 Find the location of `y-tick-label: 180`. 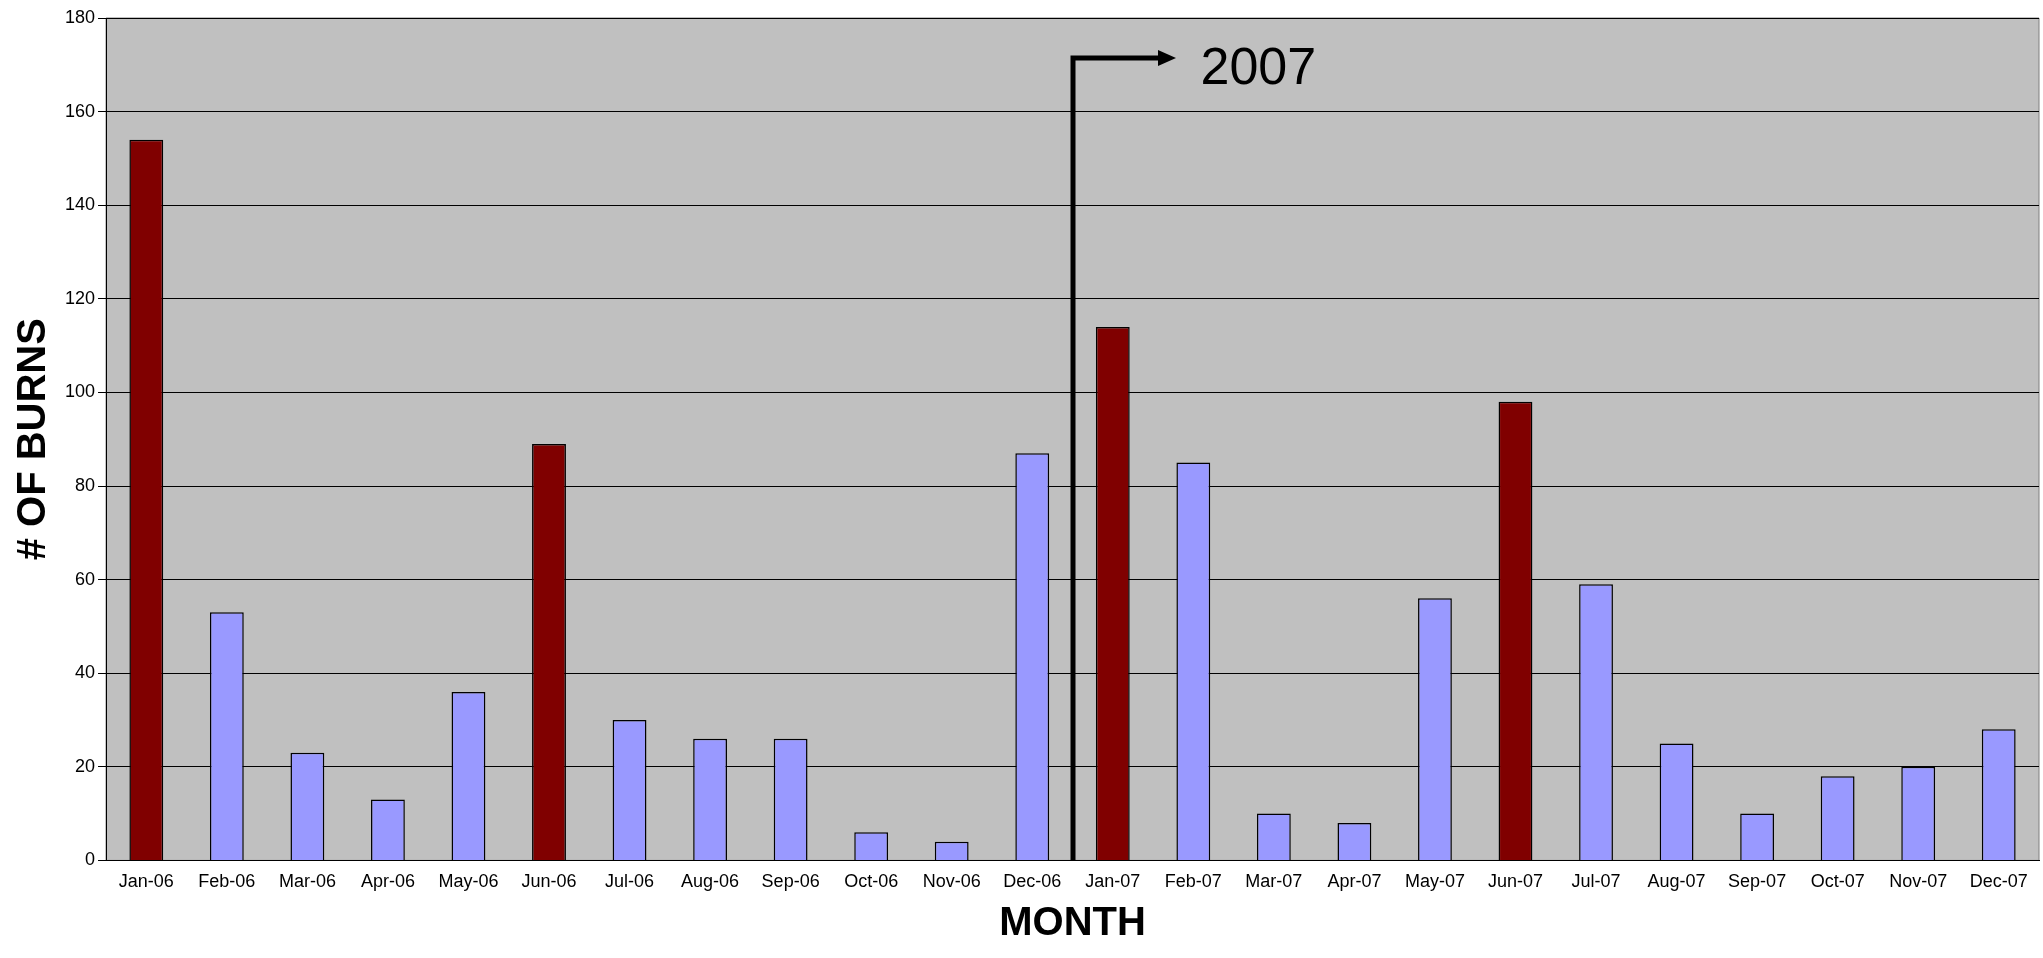

y-tick-label: 180 is located at coordinates (80, 16).